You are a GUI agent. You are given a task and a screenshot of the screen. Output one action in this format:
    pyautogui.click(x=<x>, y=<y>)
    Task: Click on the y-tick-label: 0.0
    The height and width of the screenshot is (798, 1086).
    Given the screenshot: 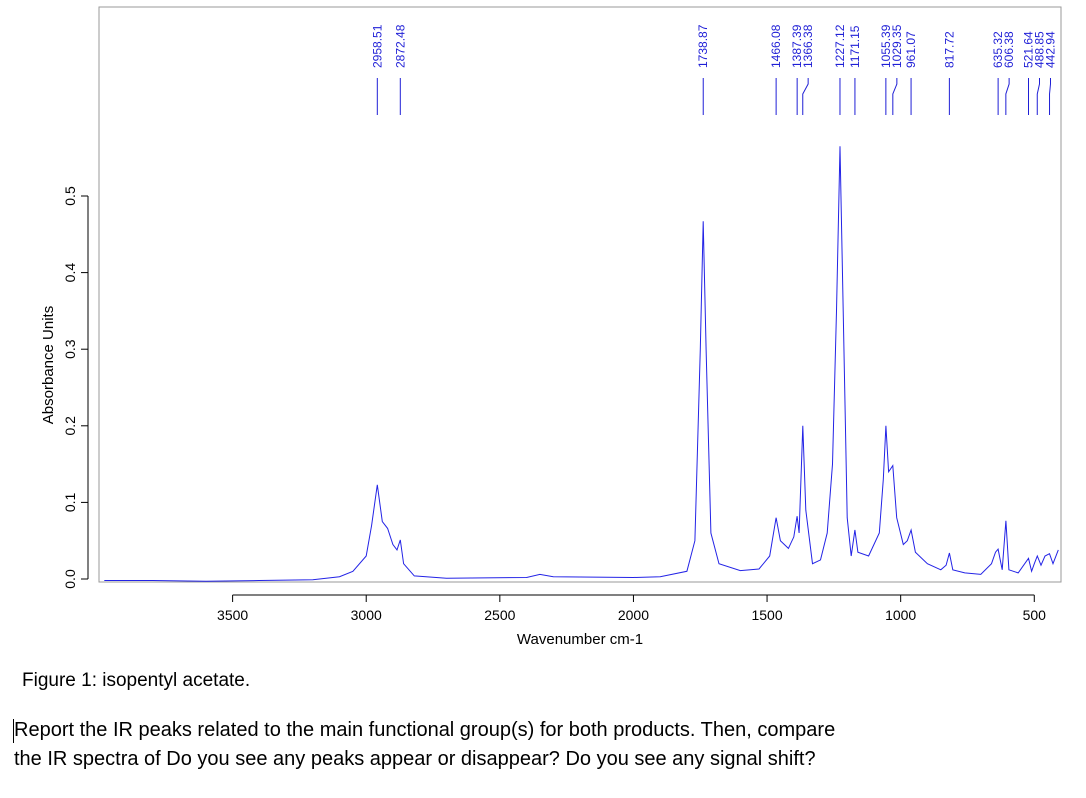 What is the action you would take?
    pyautogui.click(x=70, y=579)
    